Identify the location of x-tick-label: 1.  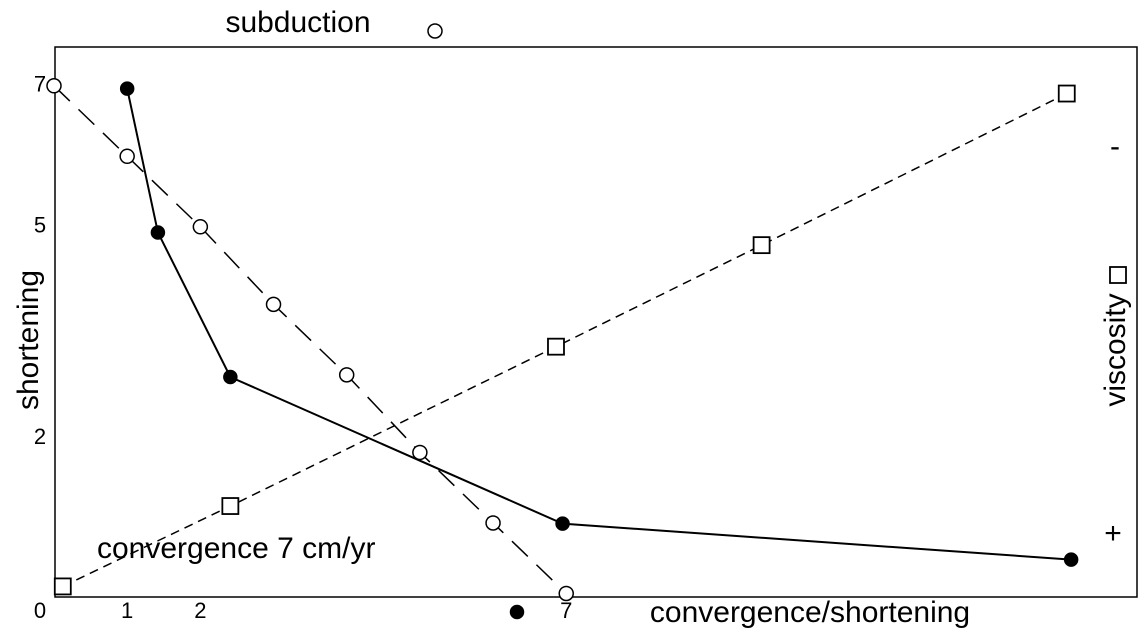
(127, 610).